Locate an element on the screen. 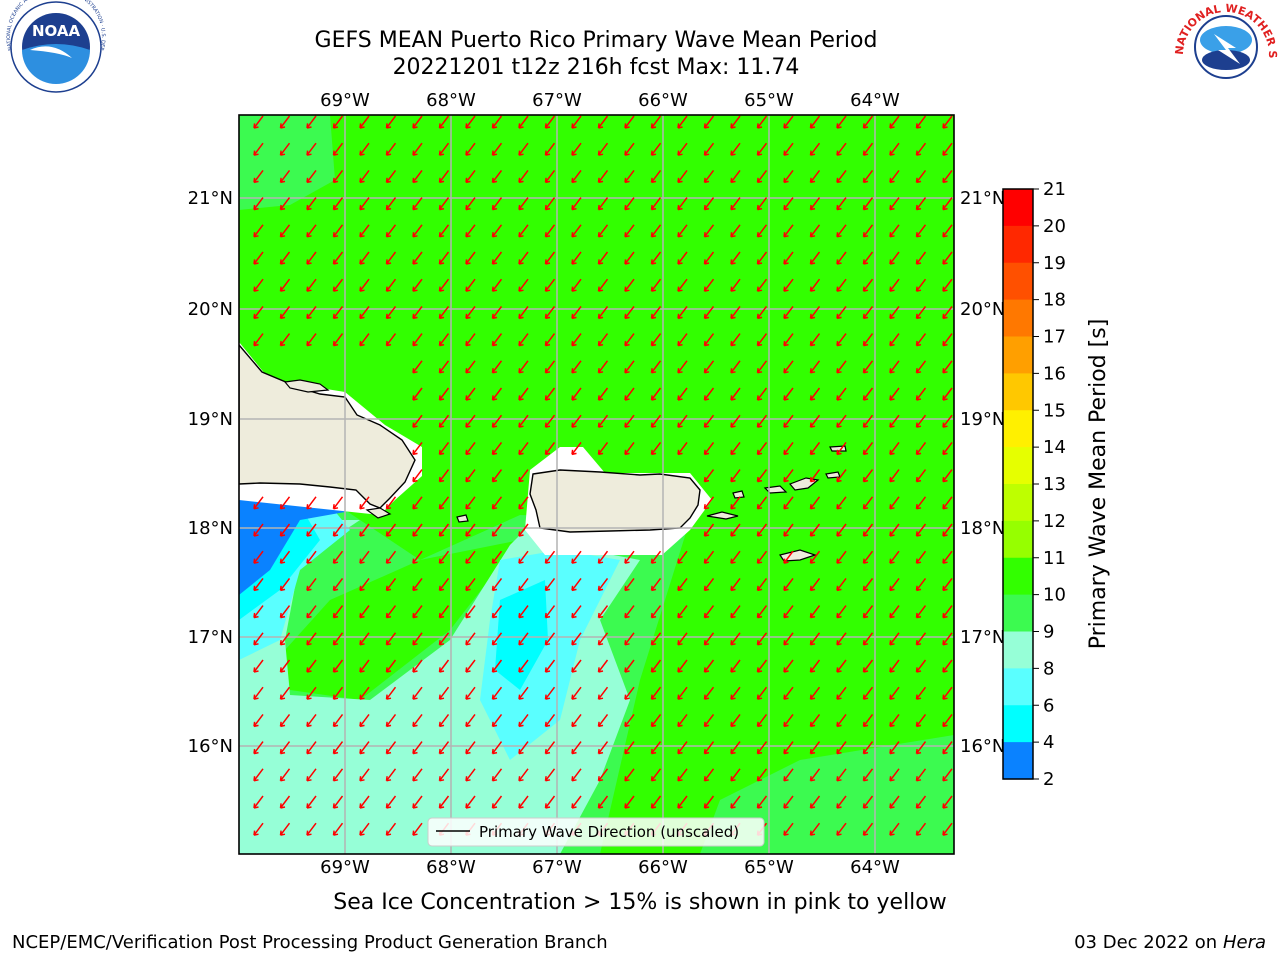 This screenshot has height=960, width=1280. land-saona is located at coordinates (378, 513).